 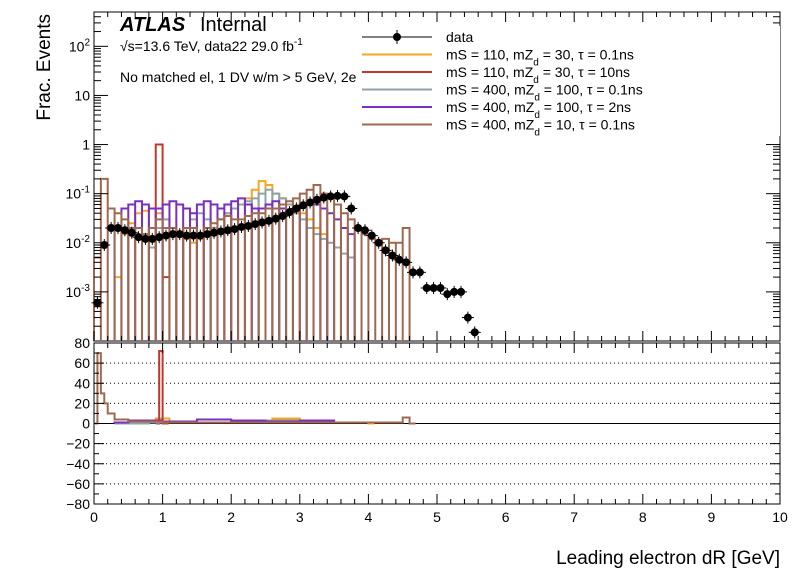 What do you see at coordinates (585, 107) in the screenshot?
I see `legend-label-rest: = 100, τ = 2ns` at bounding box center [585, 107].